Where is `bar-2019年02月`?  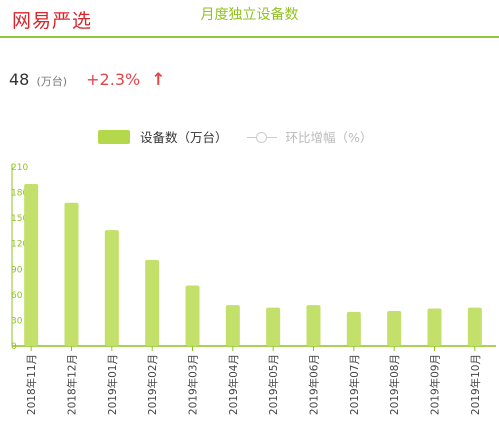
bar-2019年02月 is located at coordinates (152, 302).